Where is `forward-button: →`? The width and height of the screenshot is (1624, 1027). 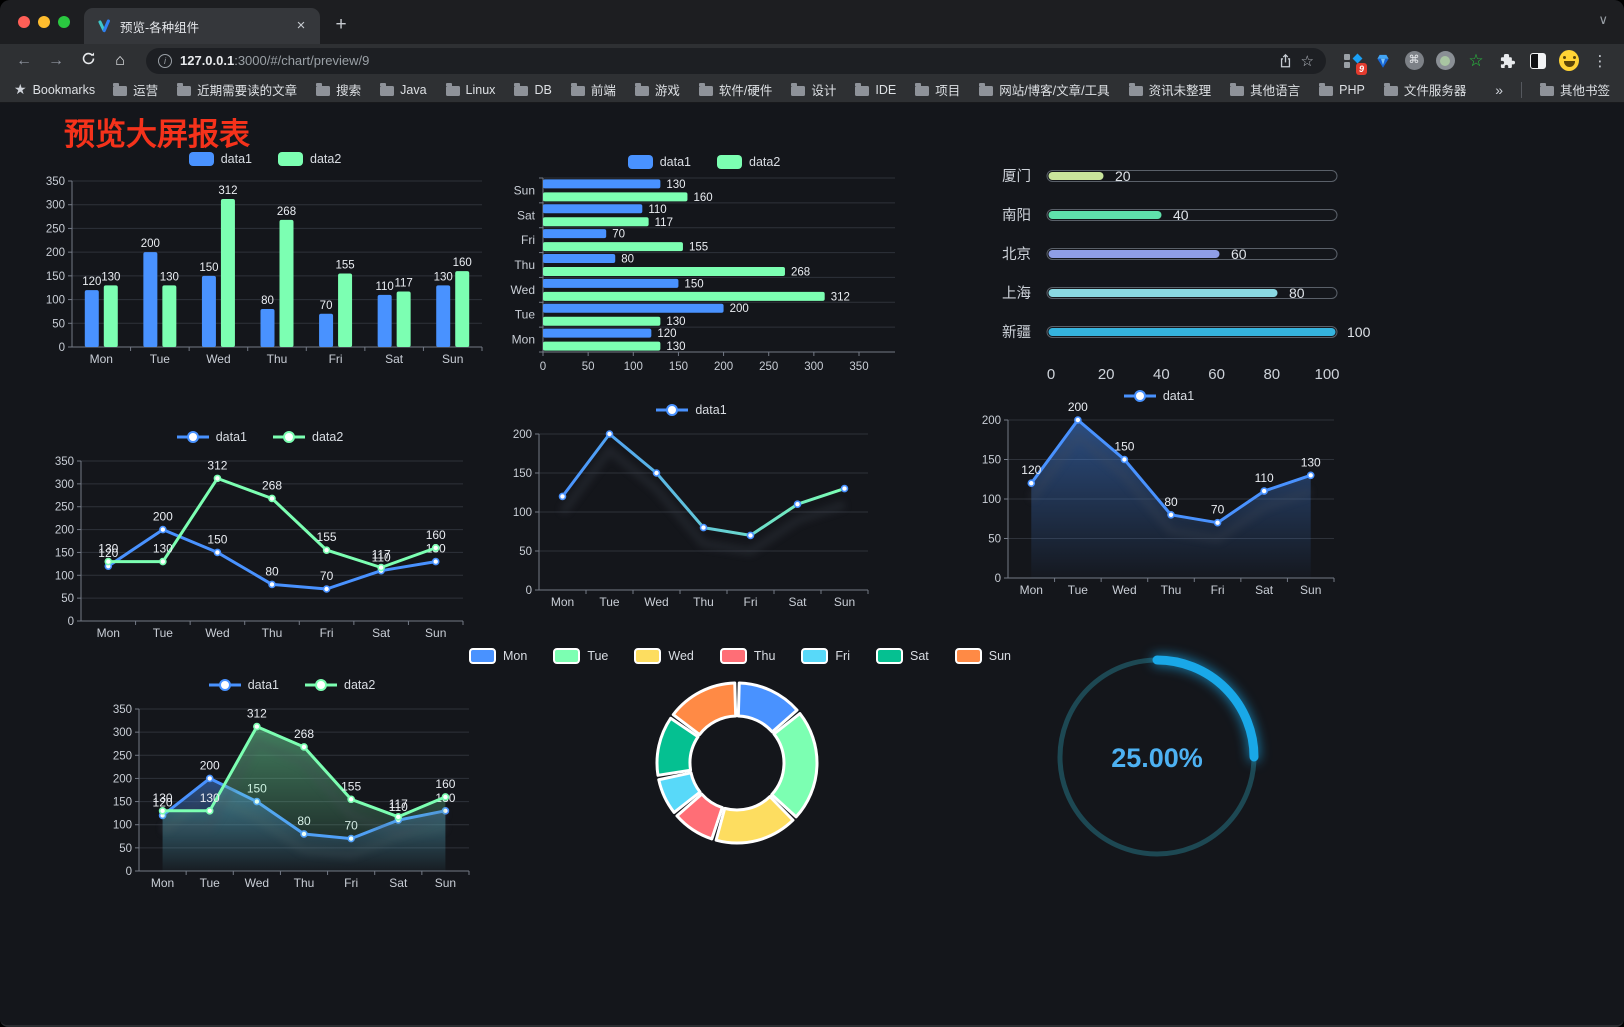 forward-button: → is located at coordinates (56, 60).